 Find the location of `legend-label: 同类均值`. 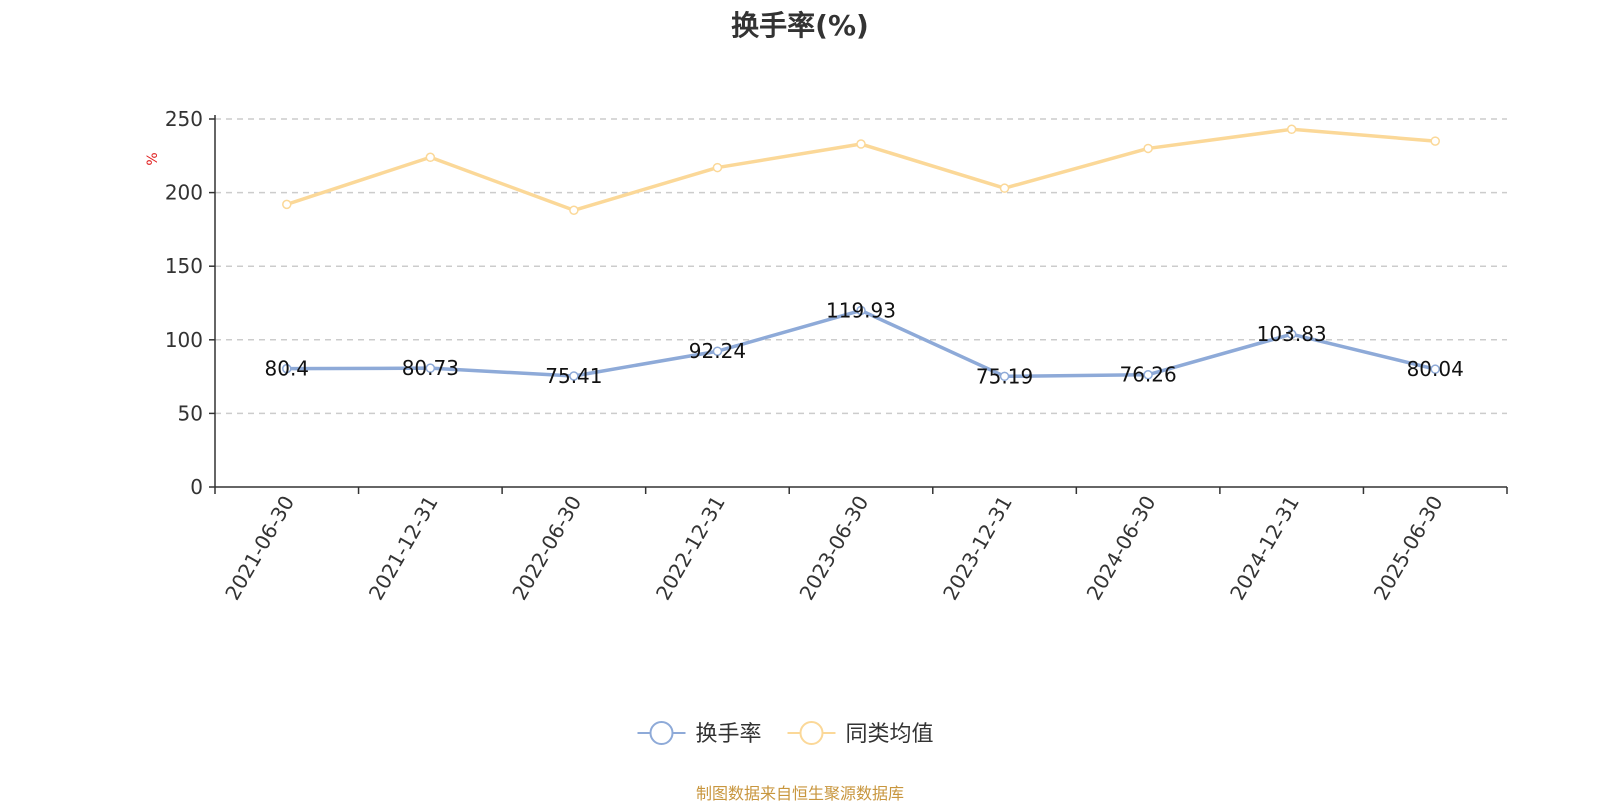

legend-label: 同类均值 is located at coordinates (890, 734).